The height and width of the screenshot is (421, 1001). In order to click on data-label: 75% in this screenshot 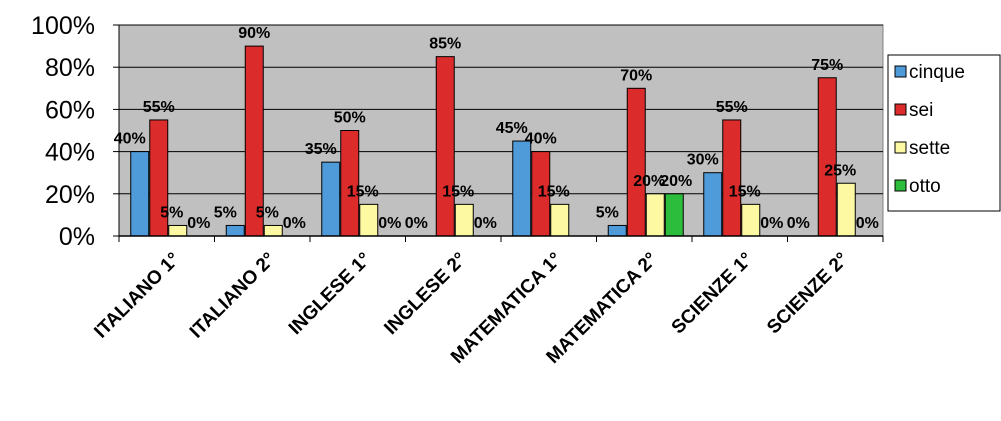, I will do `click(827, 65)`.